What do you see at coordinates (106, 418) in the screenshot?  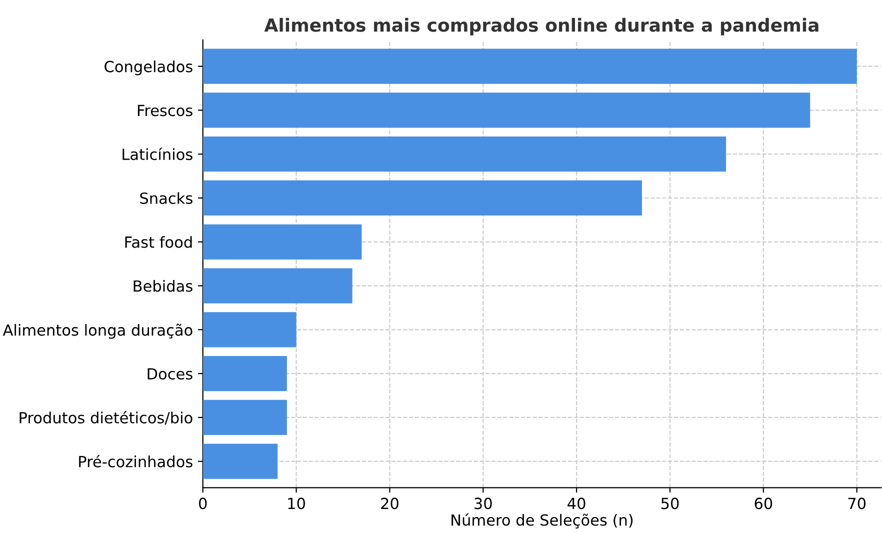 I see `y-tick-label: Produtos dietéticos/bio` at bounding box center [106, 418].